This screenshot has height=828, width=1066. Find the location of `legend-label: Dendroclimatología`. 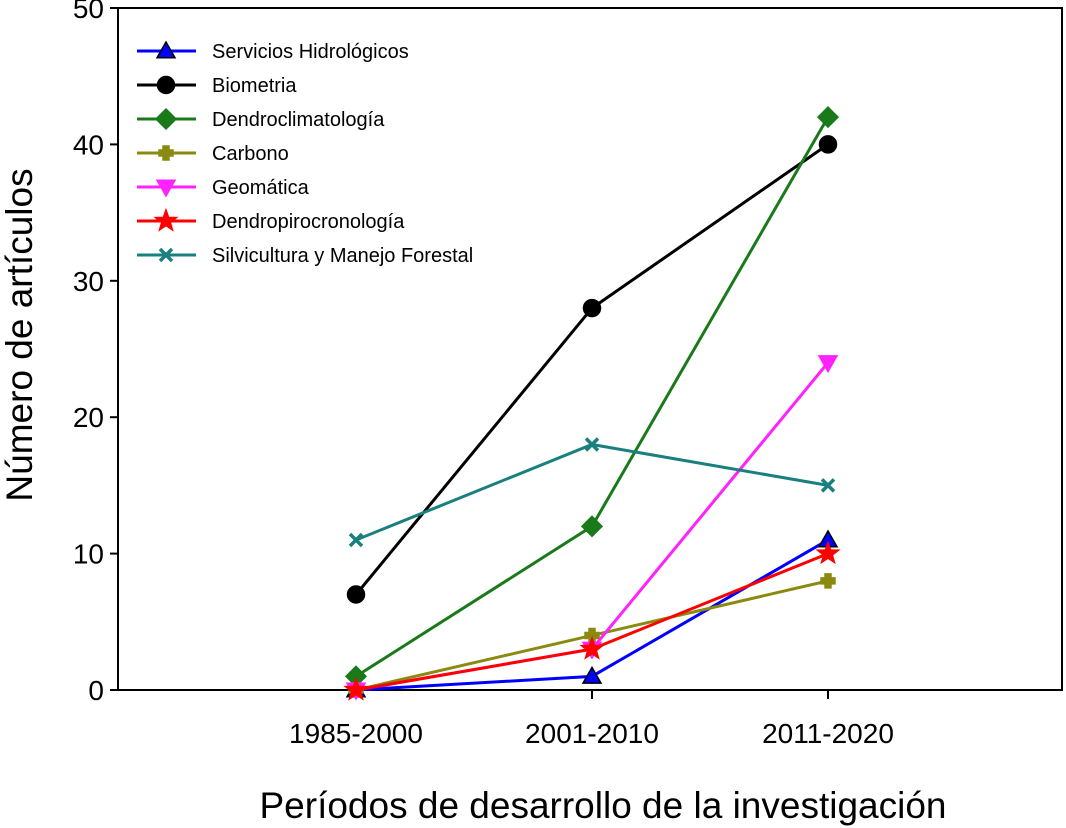

legend-label: Dendroclimatología is located at coordinates (298, 120).